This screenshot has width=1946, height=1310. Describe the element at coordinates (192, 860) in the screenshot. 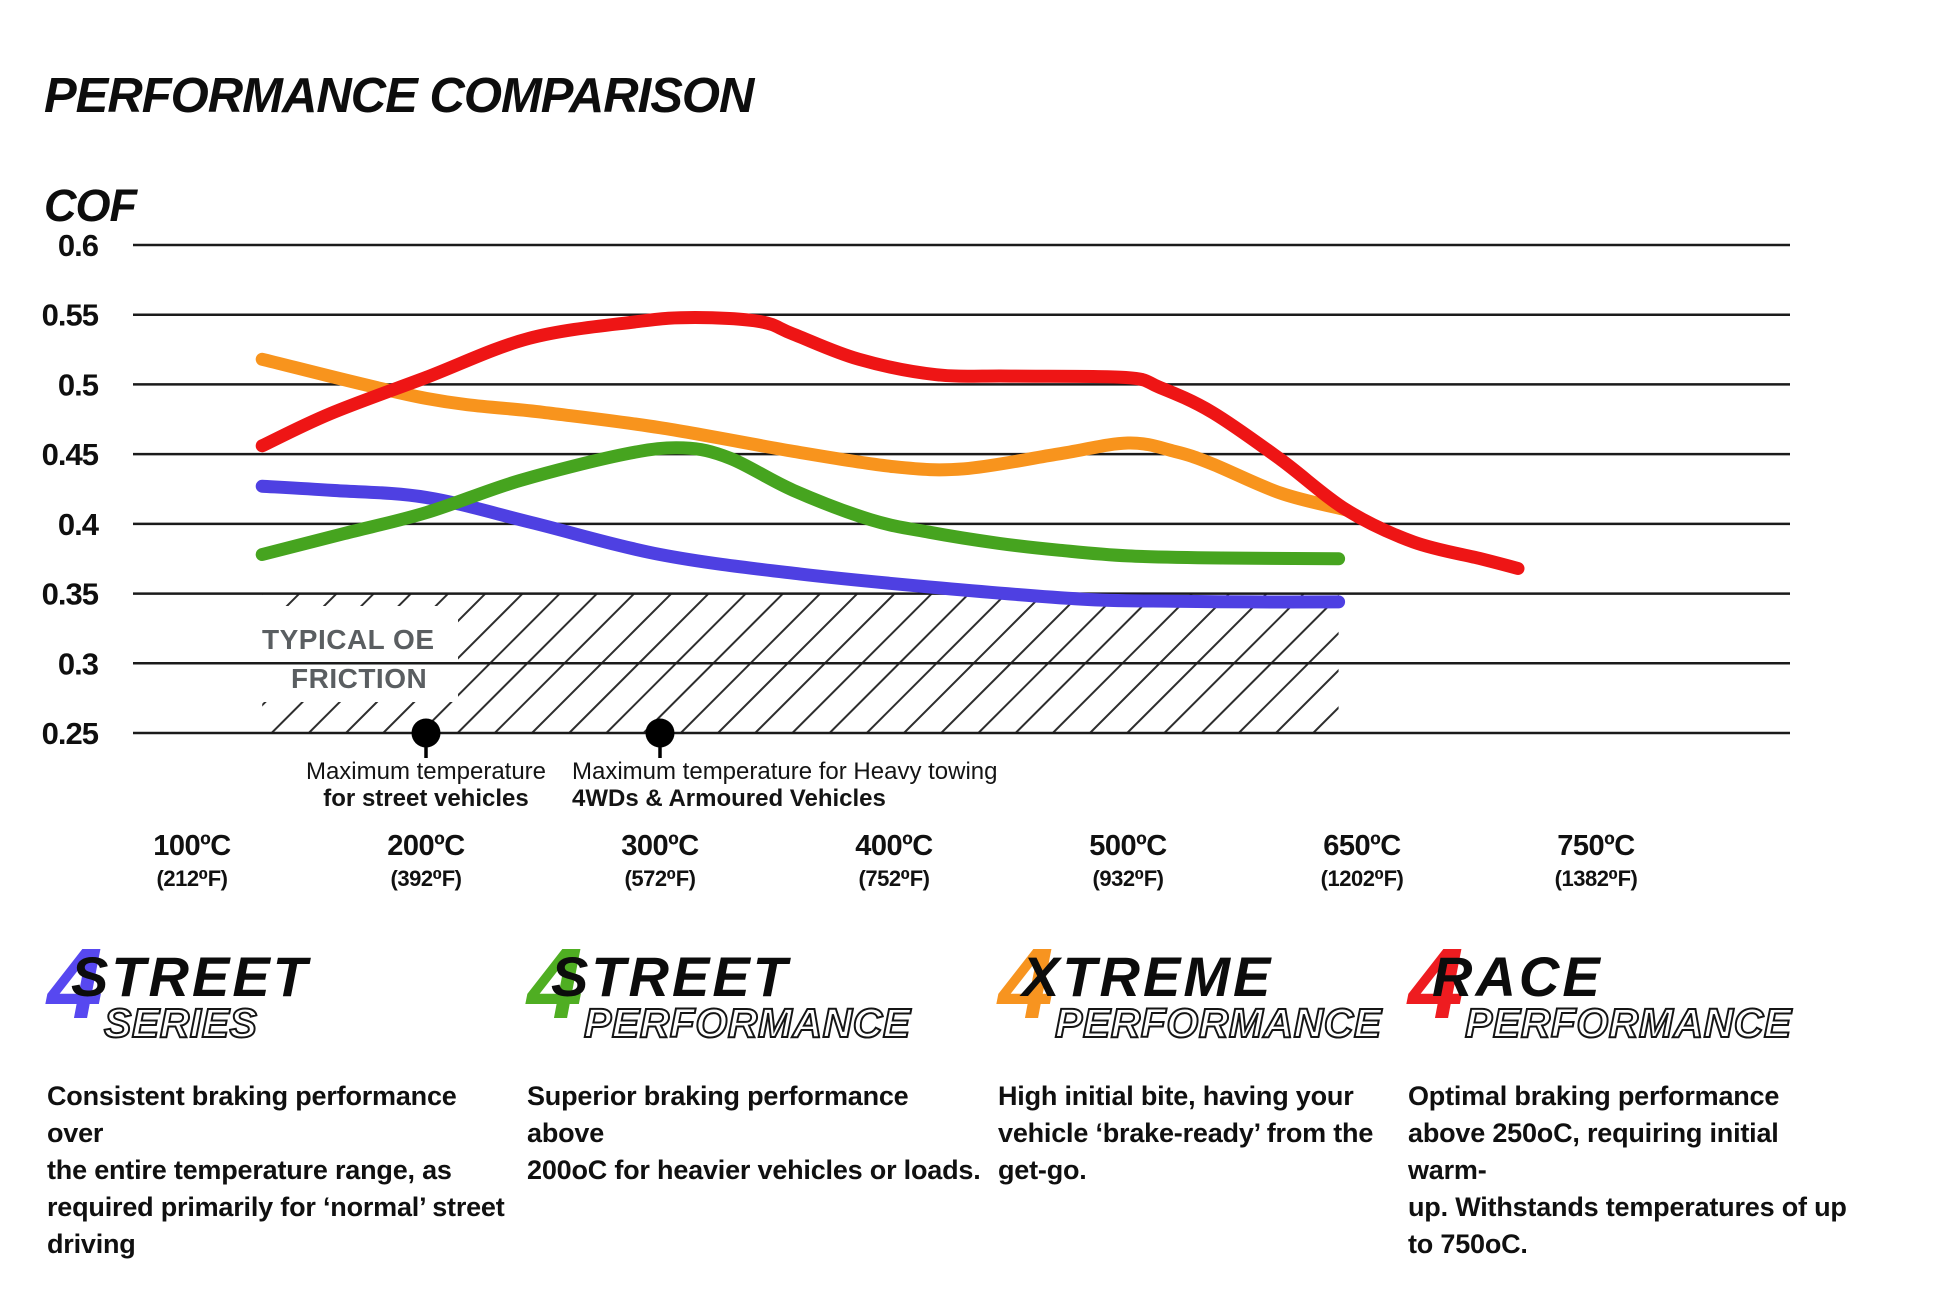

I see `x-tick-100c: 100ºC (212⁰F)` at that location.